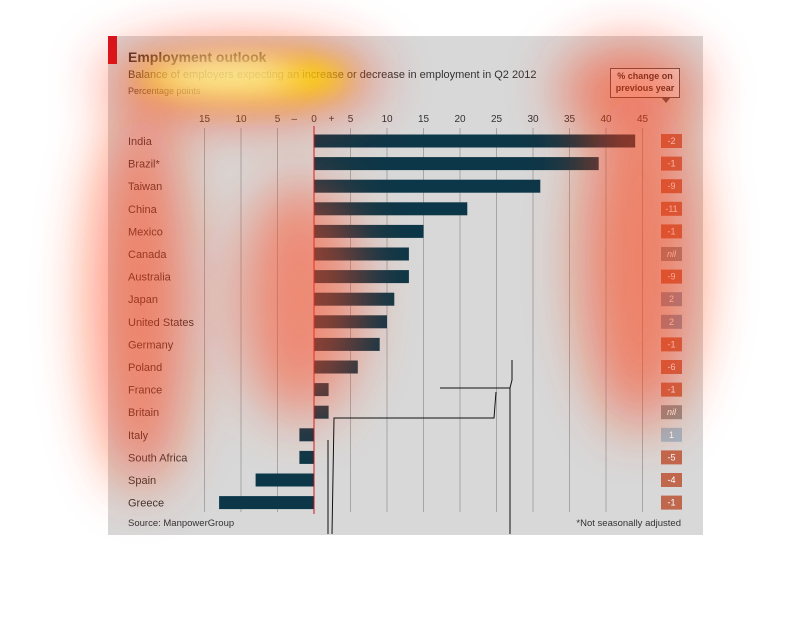 Image resolution: width=810 pixels, height=630 pixels. Describe the element at coordinates (460, 119) in the screenshot. I see `axis-tick-label: 20` at that location.